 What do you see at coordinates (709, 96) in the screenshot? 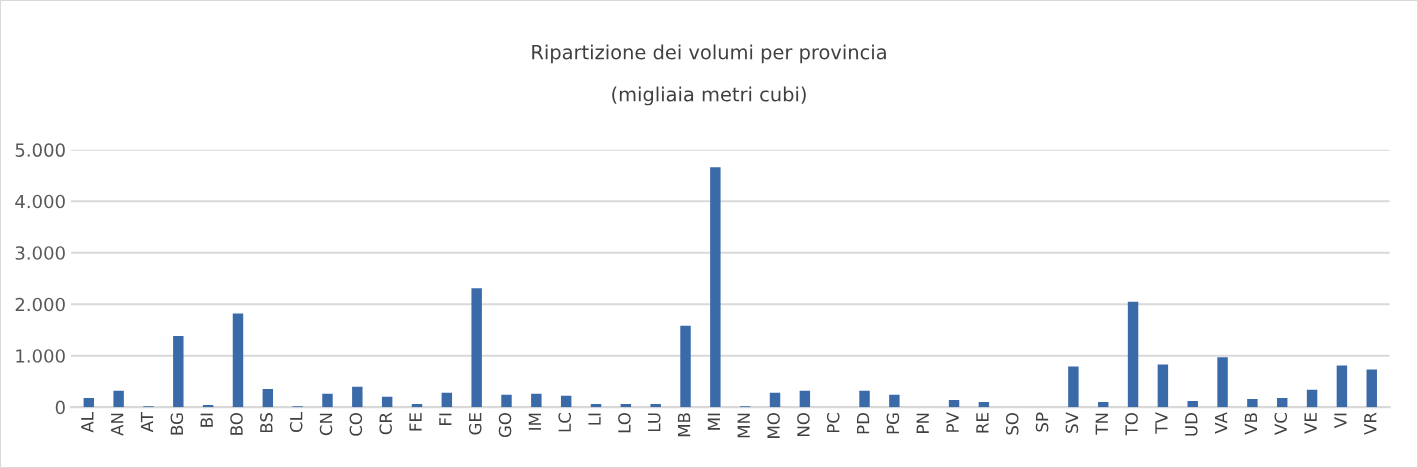
I see `chart-subtitle: (migliaia metri cubi)` at bounding box center [709, 96].